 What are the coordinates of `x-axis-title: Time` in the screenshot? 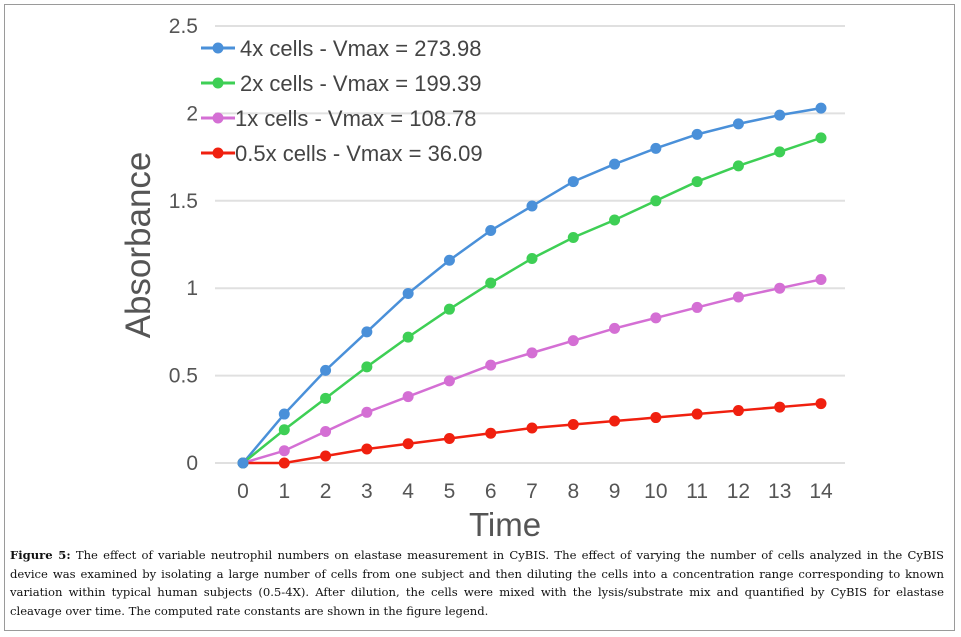 It's located at (505, 524).